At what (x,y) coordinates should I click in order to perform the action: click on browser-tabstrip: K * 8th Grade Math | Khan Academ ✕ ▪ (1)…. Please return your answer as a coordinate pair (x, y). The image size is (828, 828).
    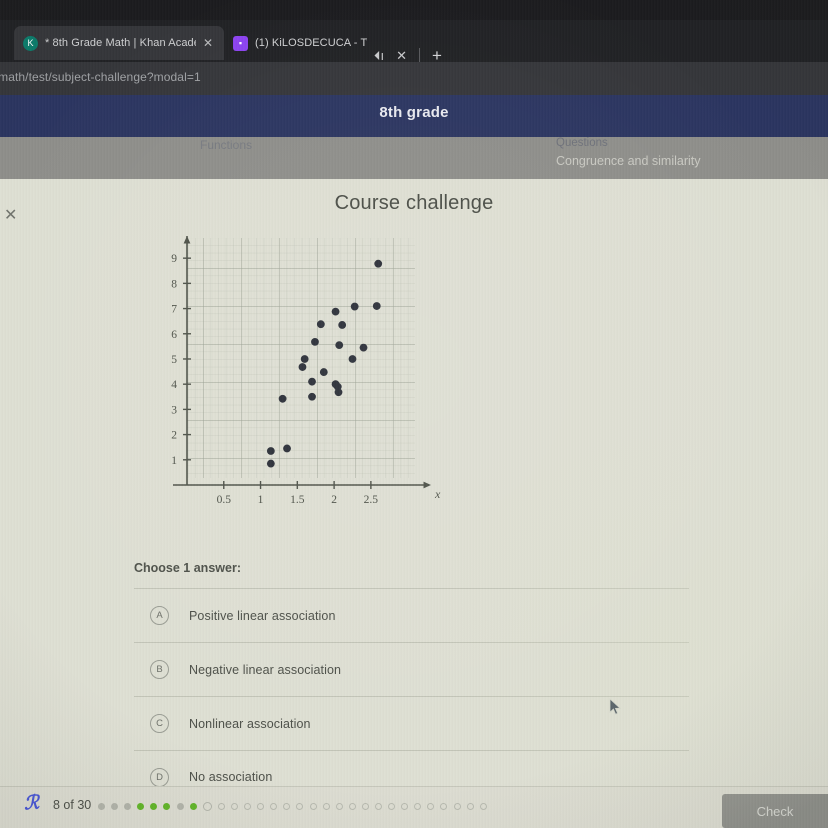
    Looking at the image, I should click on (414, 42).